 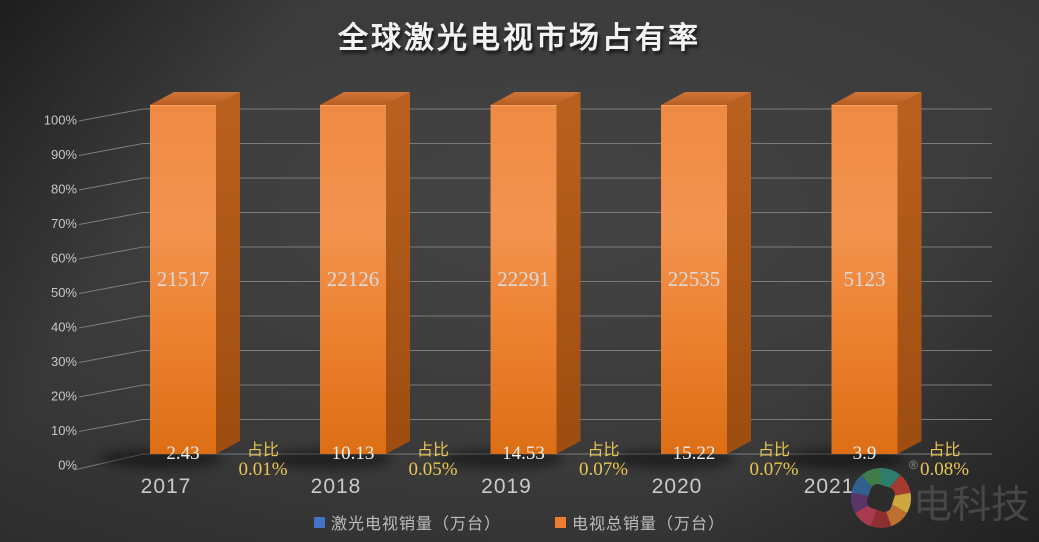 What do you see at coordinates (336, 486) in the screenshot?
I see `x-category-2018: 2018` at bounding box center [336, 486].